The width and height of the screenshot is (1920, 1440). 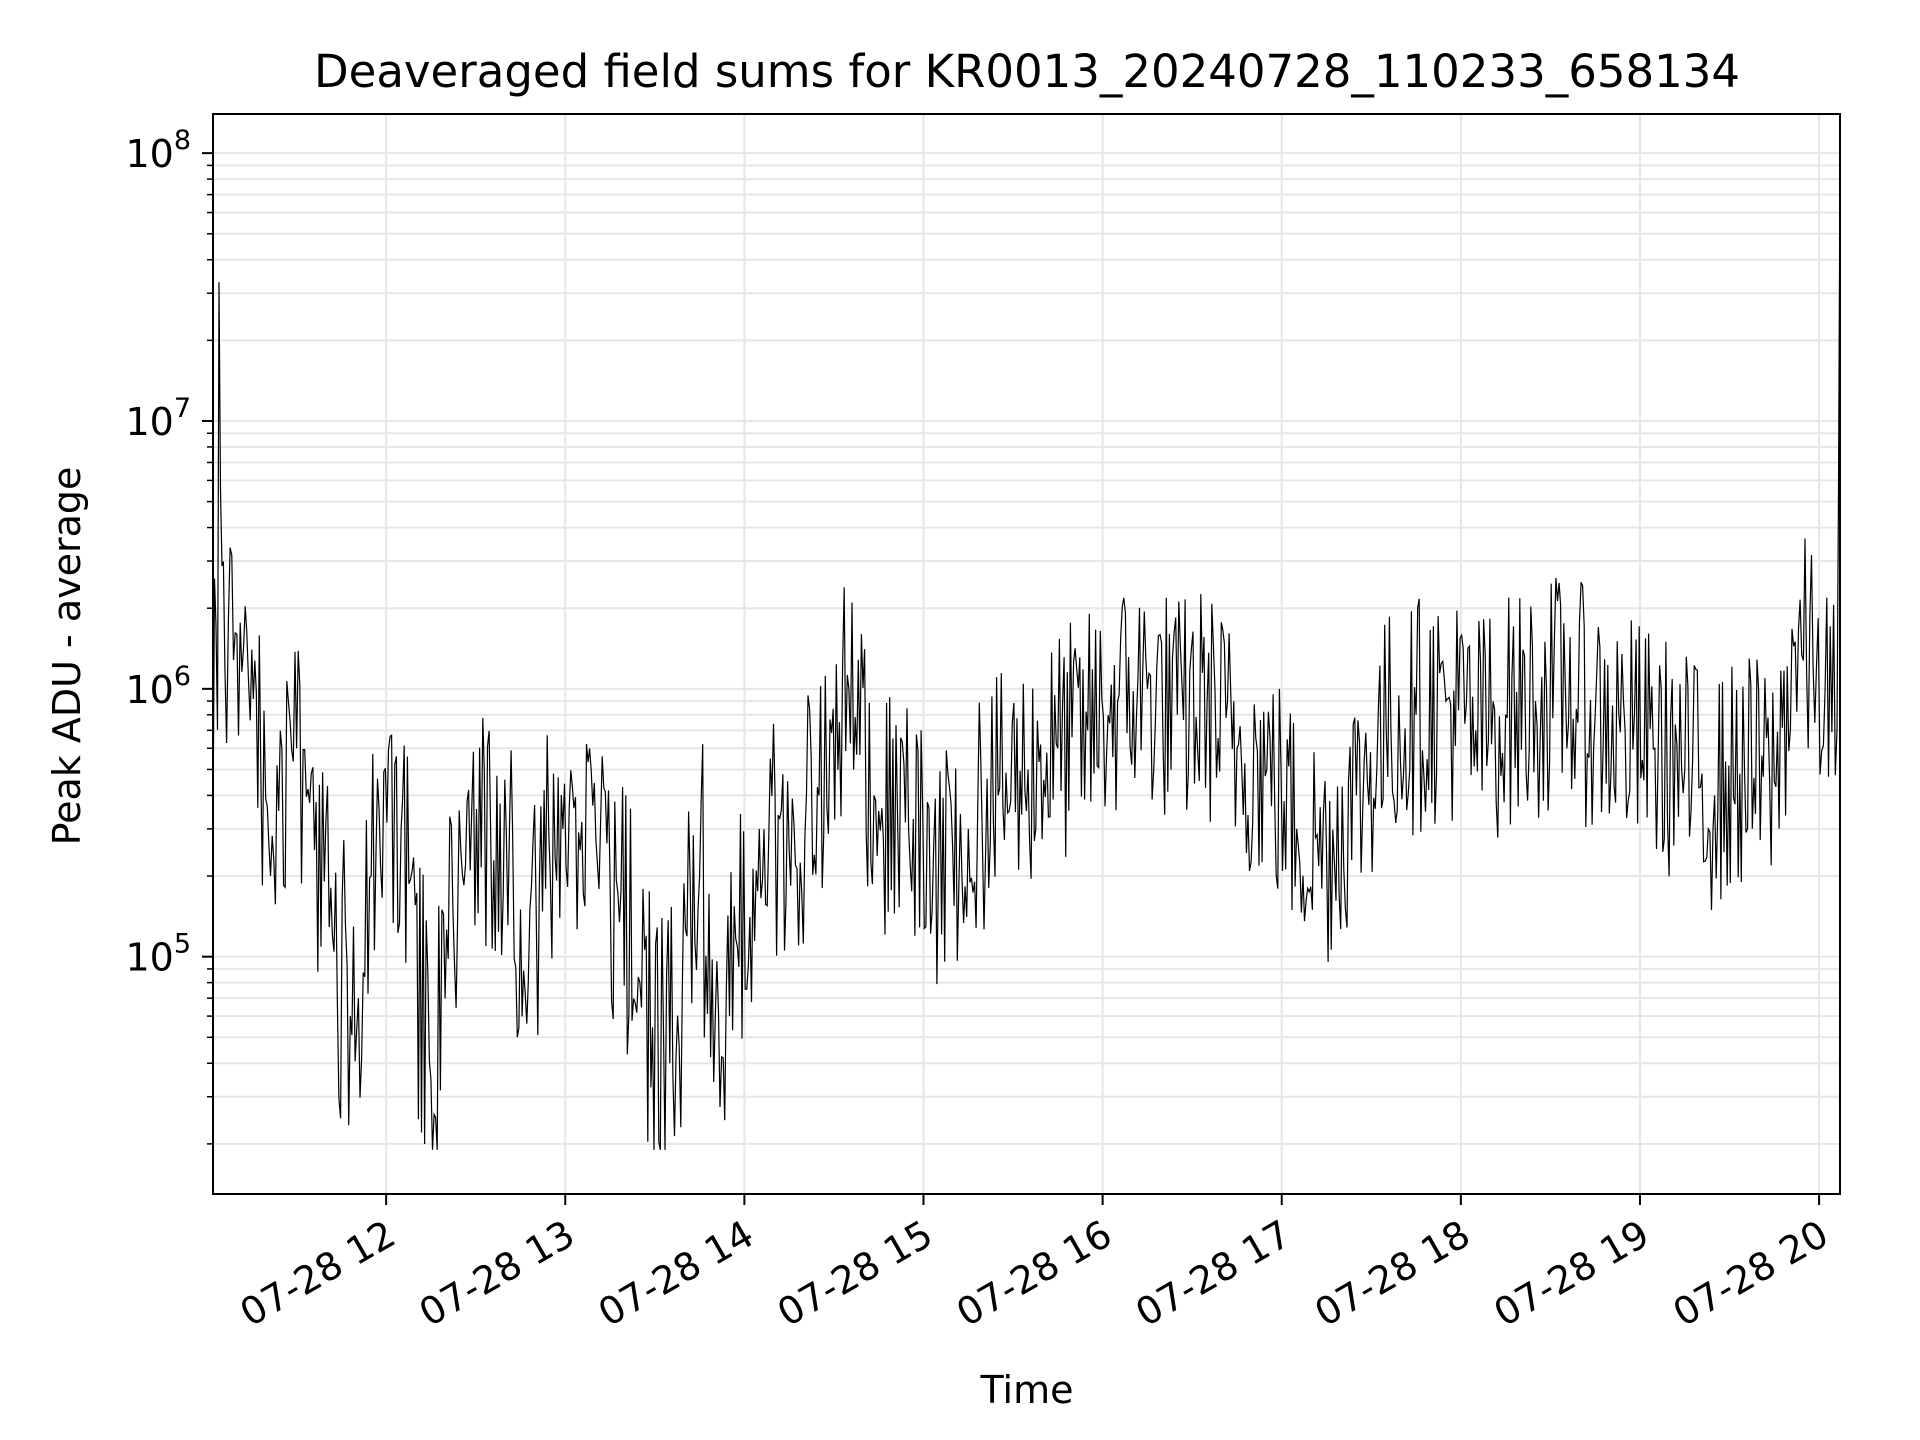 I want to click on x-axis-label: Time, so click(x=1027, y=1390).